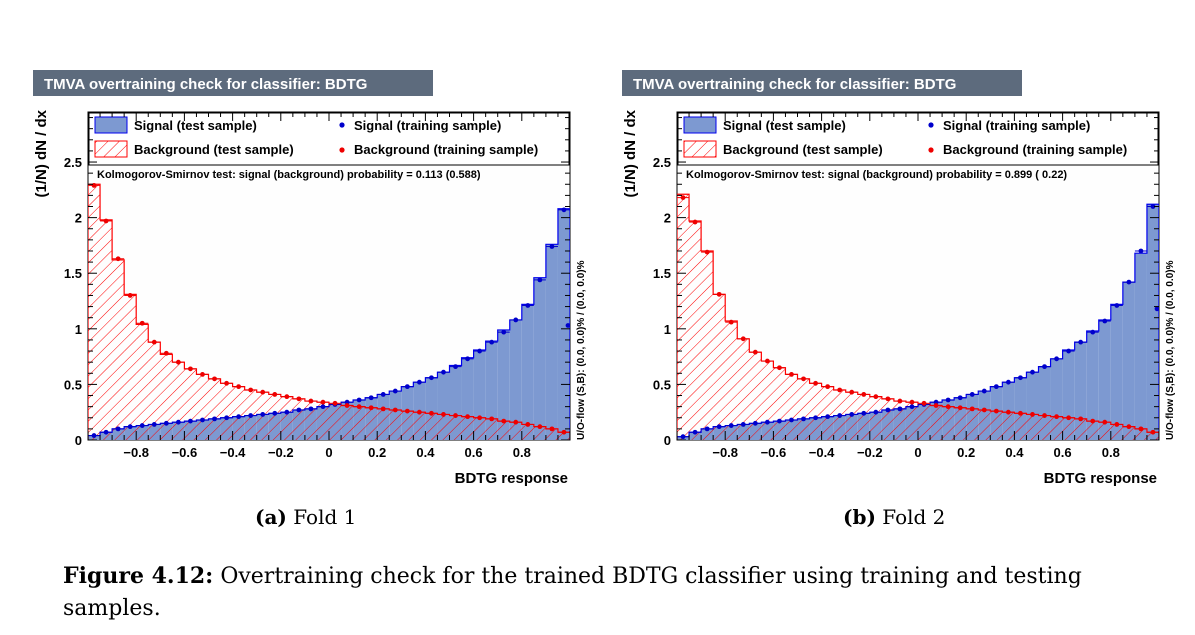 This screenshot has height=635, width=1195. What do you see at coordinates (894, 517) in the screenshot?
I see `subcaption-b: (b) Fold 2` at bounding box center [894, 517].